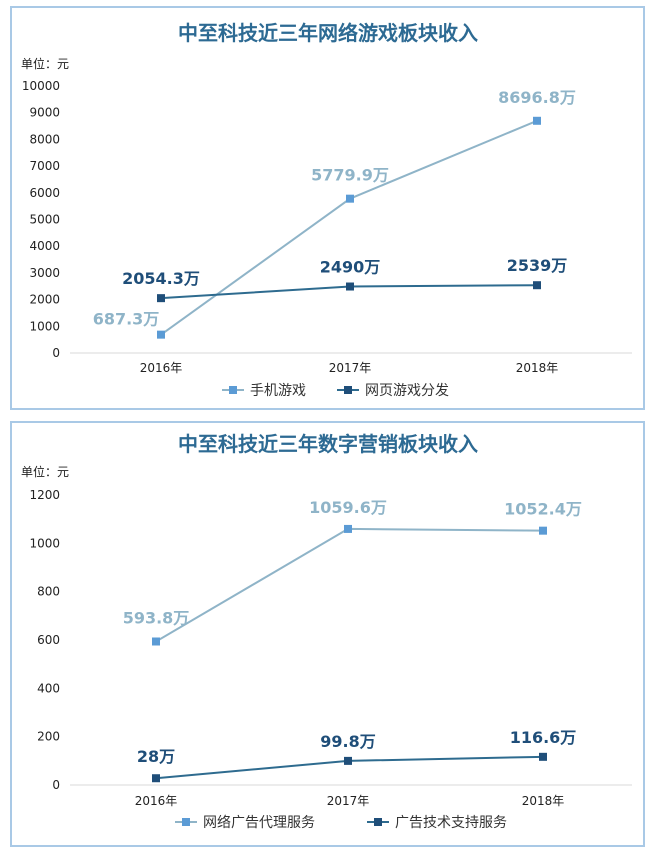  What do you see at coordinates (278, 391) in the screenshot?
I see `legend-entry: 手机游戏` at bounding box center [278, 391].